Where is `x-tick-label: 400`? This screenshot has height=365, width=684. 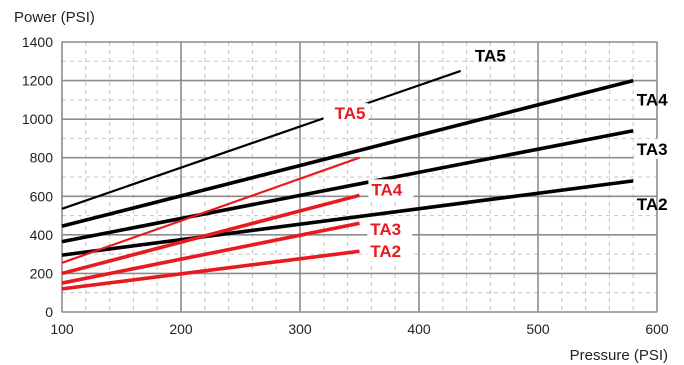 x-tick-label: 400 is located at coordinates (419, 329).